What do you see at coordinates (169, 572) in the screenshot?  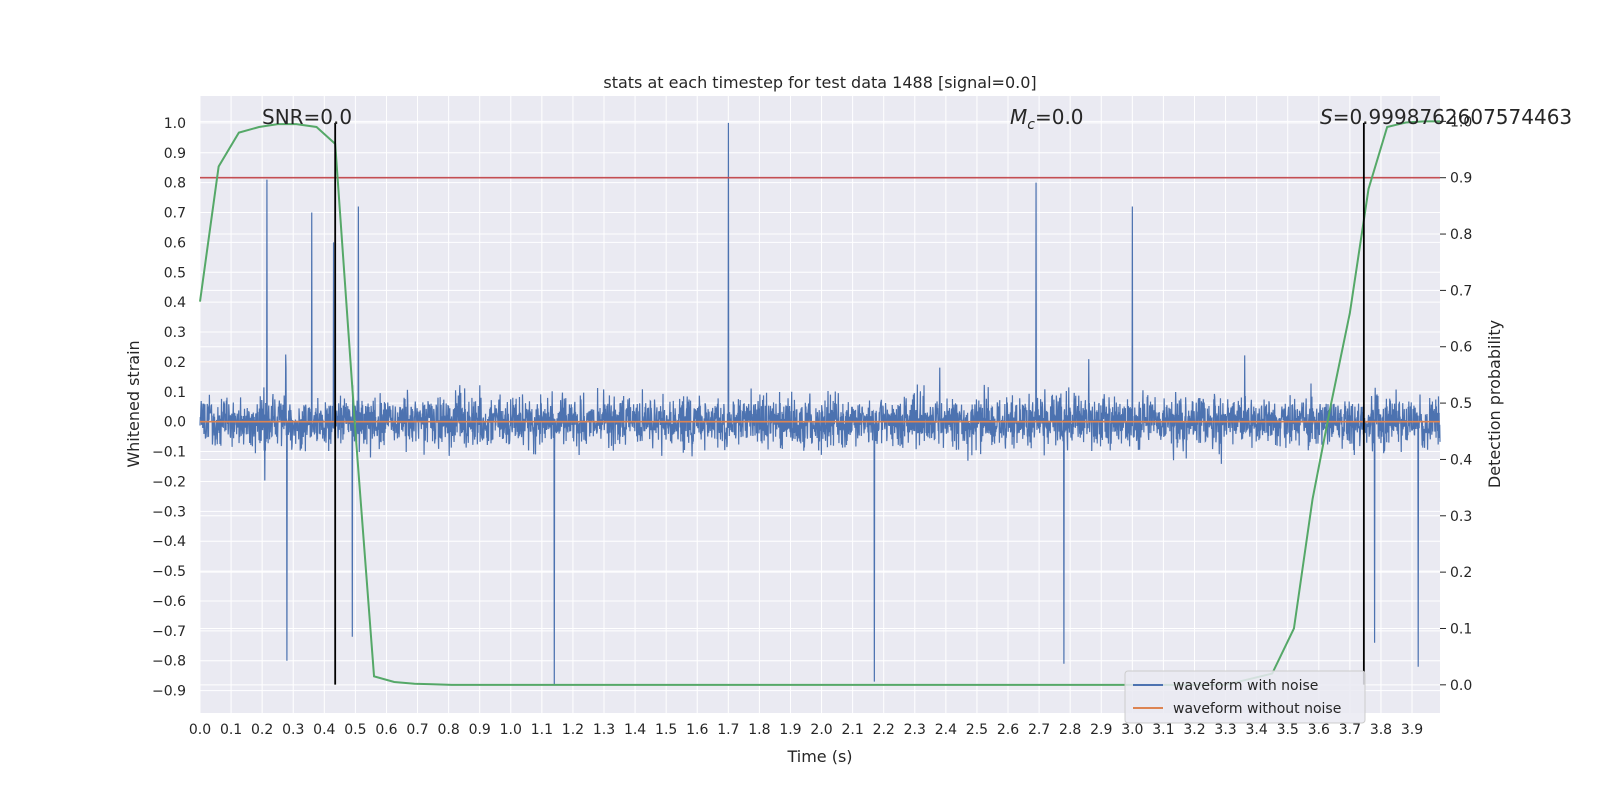 I see `y-tick-label: −0.5` at bounding box center [169, 572].